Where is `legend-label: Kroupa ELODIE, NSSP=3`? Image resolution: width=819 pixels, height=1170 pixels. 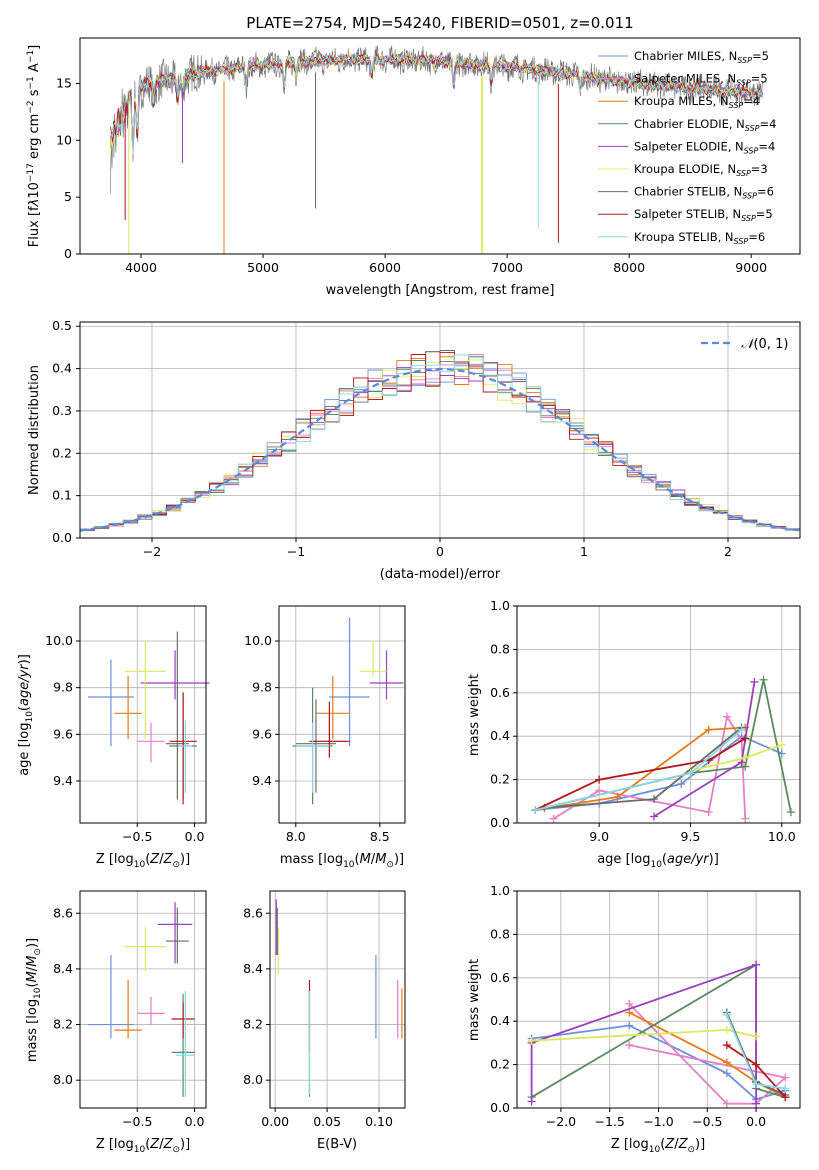 legend-label: Kroupa ELODIE, NSSP=3 is located at coordinates (701, 170).